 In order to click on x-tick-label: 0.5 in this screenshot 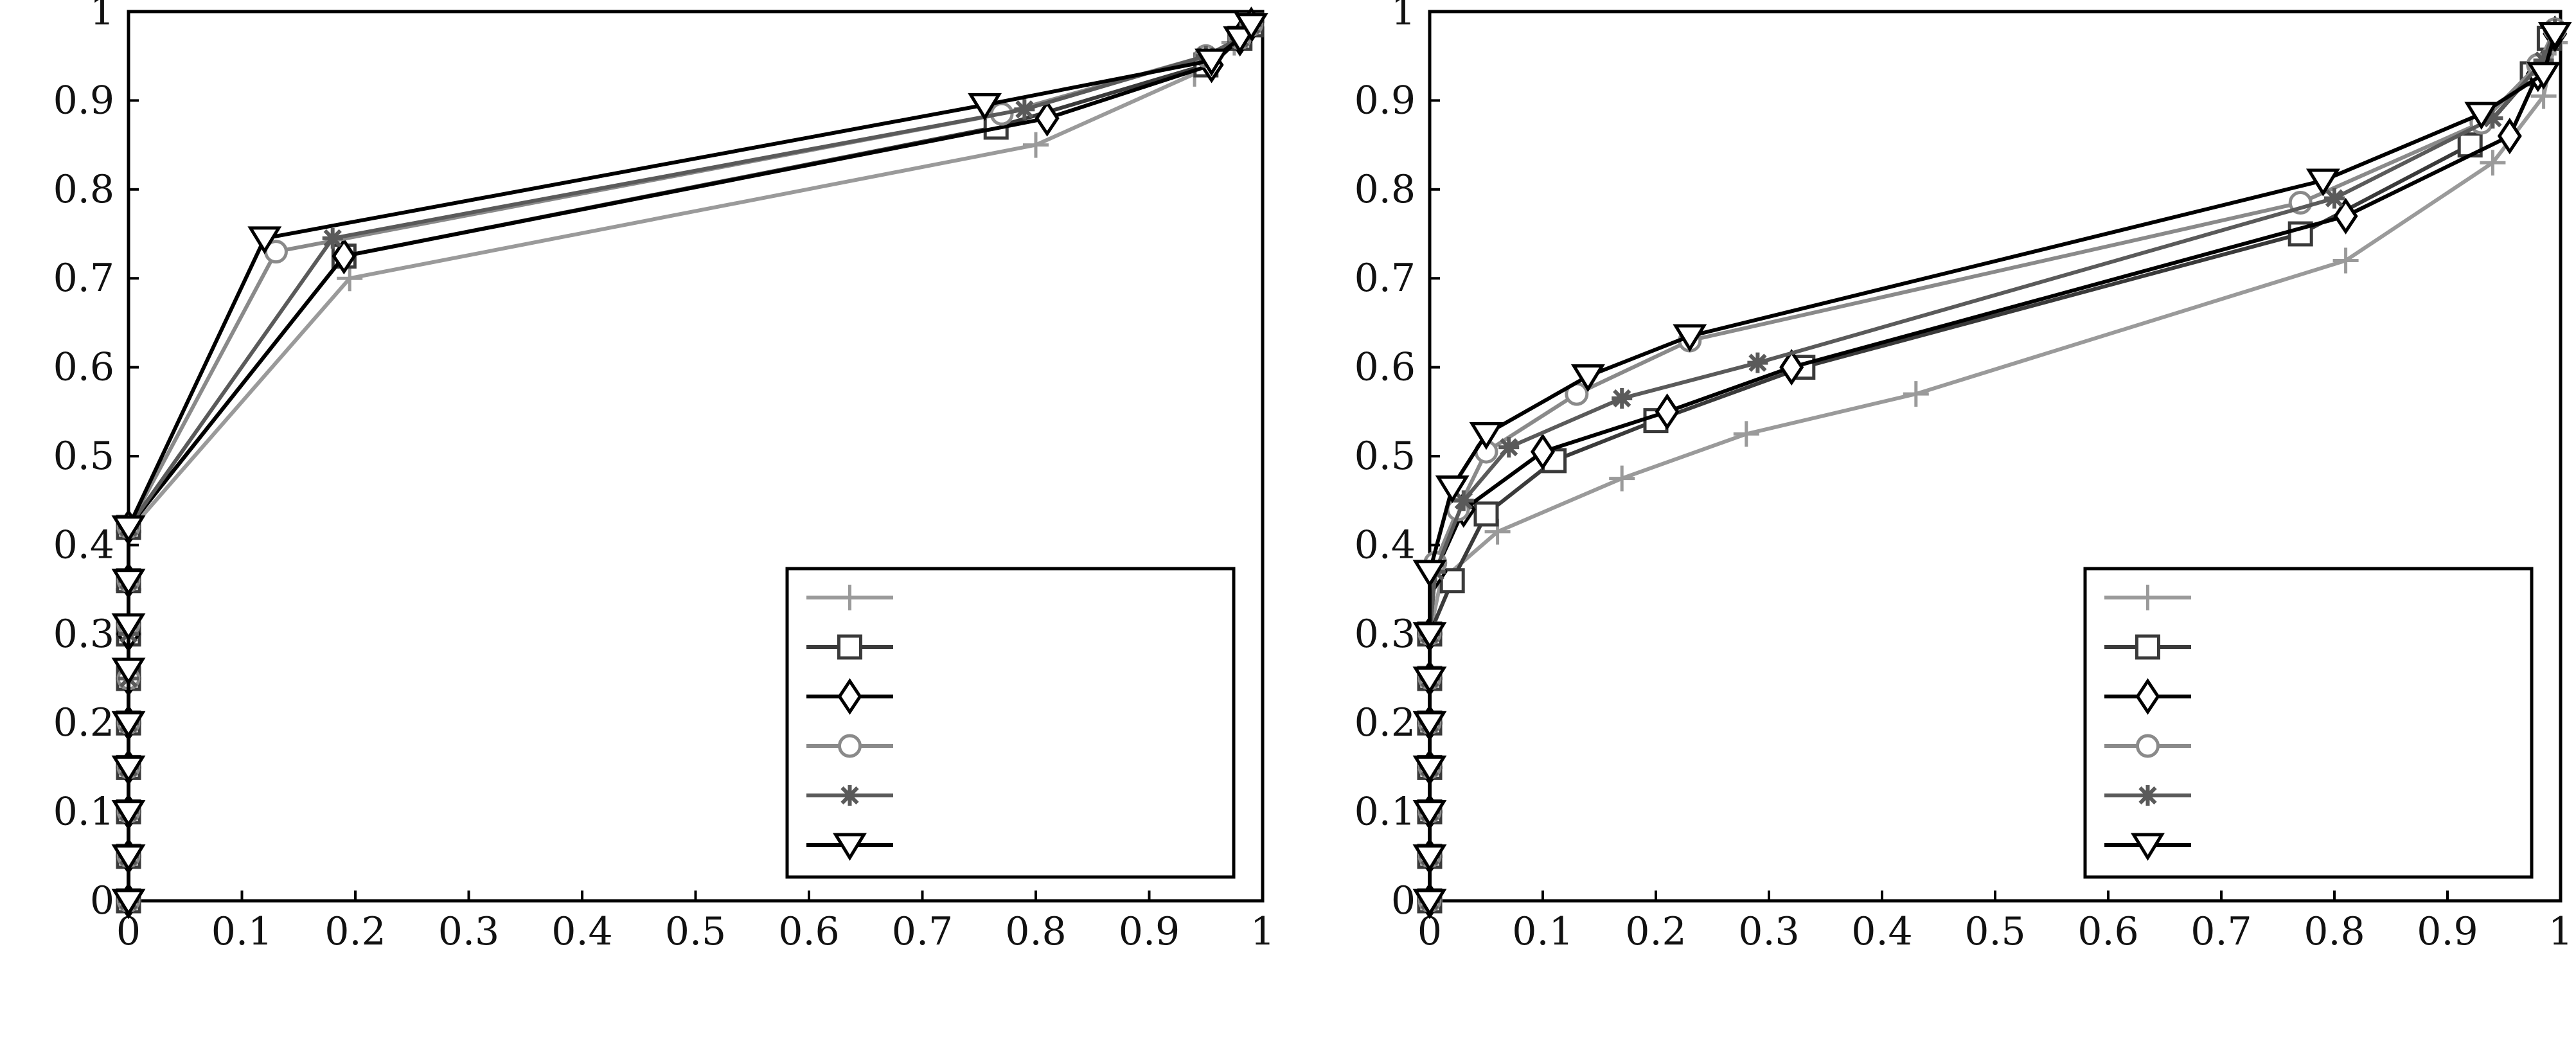, I will do `click(1995, 932)`.